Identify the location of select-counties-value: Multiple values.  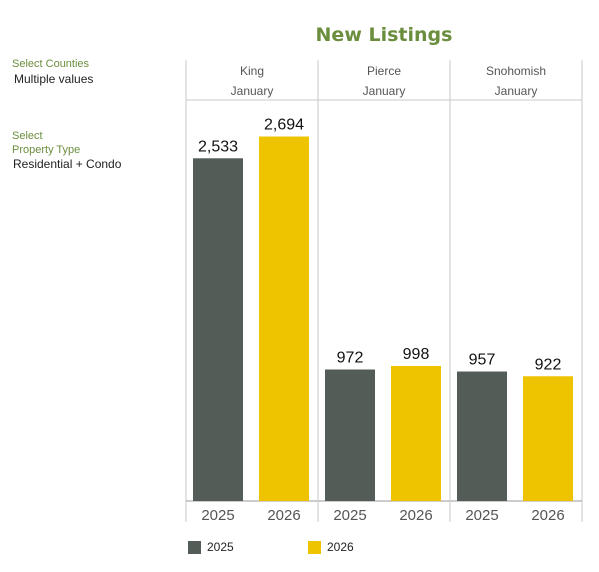
(54, 79).